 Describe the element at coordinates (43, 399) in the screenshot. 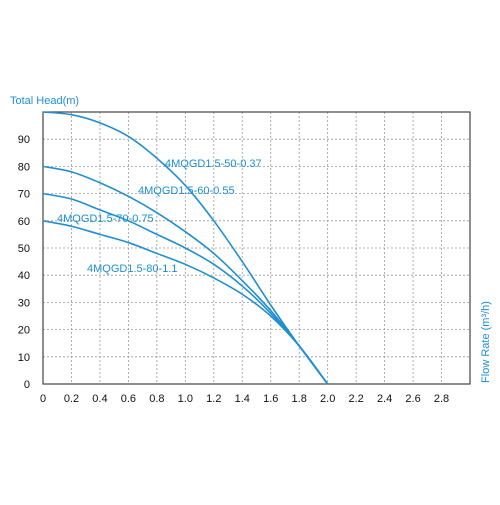

I see `x-tick-label: 0` at that location.